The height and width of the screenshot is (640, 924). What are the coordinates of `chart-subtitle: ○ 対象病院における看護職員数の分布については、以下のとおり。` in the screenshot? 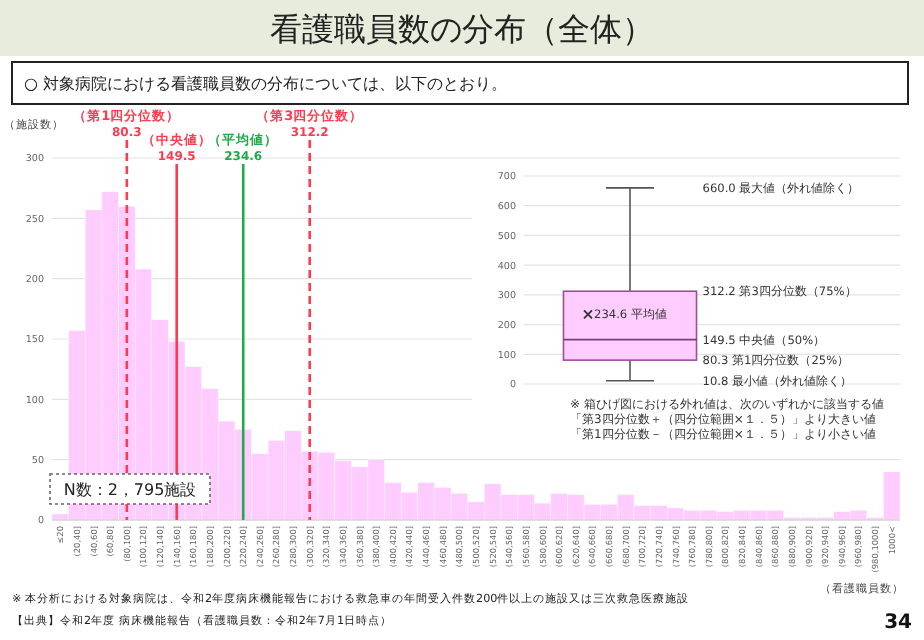 It's located at (266, 84).